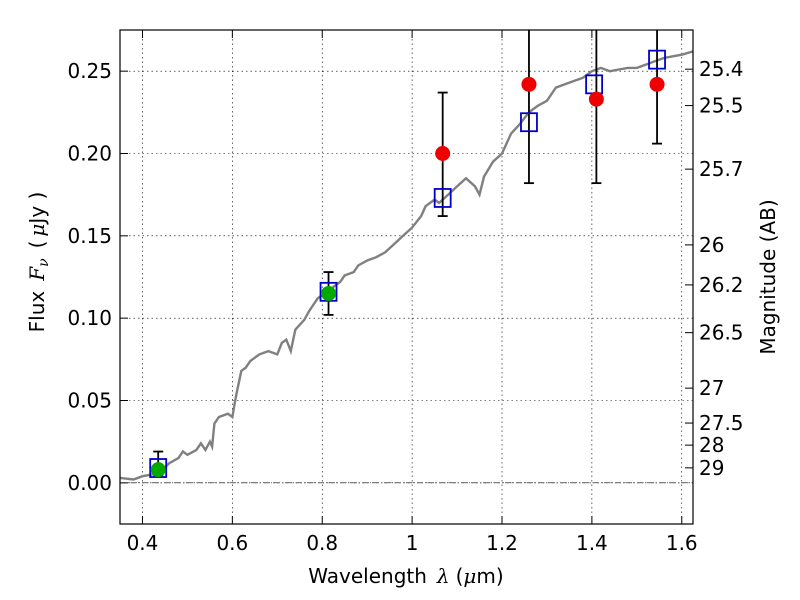 The width and height of the screenshot is (800, 600). Describe the element at coordinates (721, 285) in the screenshot. I see `y2-tick-label: 26.2` at that location.